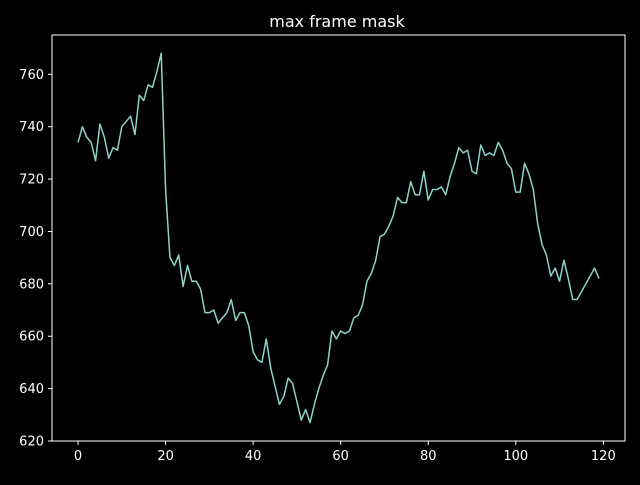  I want to click on y-tick-label: 620, so click(31, 442).